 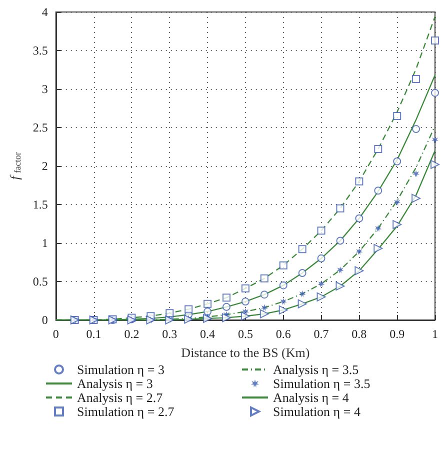 What do you see at coordinates (40, 205) in the screenshot?
I see `y-tick-label: 1.5` at bounding box center [40, 205].